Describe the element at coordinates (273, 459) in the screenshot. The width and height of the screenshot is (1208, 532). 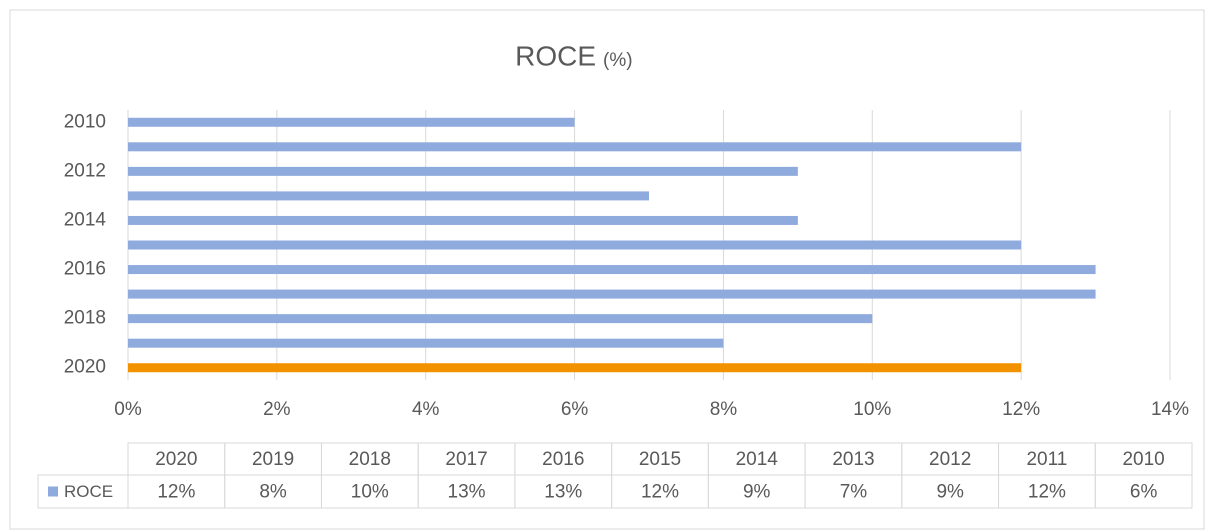
I see `table-header: 2019` at that location.